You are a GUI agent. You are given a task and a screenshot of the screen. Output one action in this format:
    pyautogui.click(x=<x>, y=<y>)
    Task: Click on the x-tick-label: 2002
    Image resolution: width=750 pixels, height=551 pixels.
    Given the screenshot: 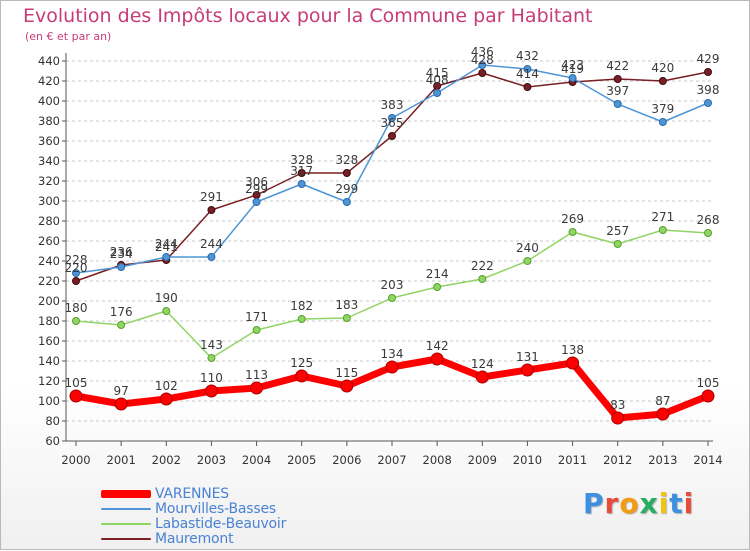 What is the action you would take?
    pyautogui.click(x=166, y=460)
    